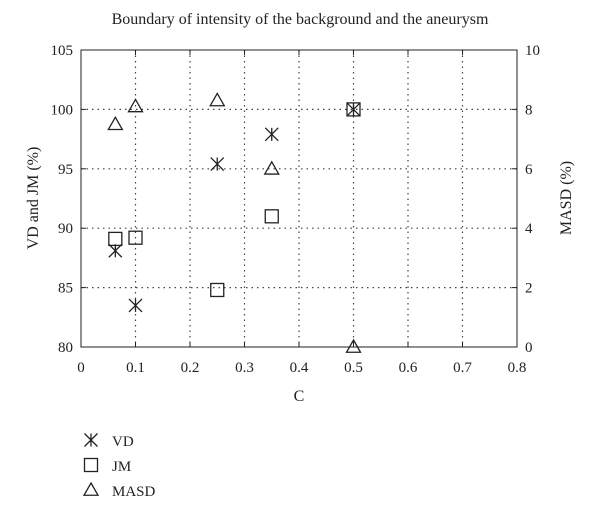 This screenshot has height=526, width=600. Describe the element at coordinates (134, 492) in the screenshot. I see `legend-label-masd: MASD` at that location.